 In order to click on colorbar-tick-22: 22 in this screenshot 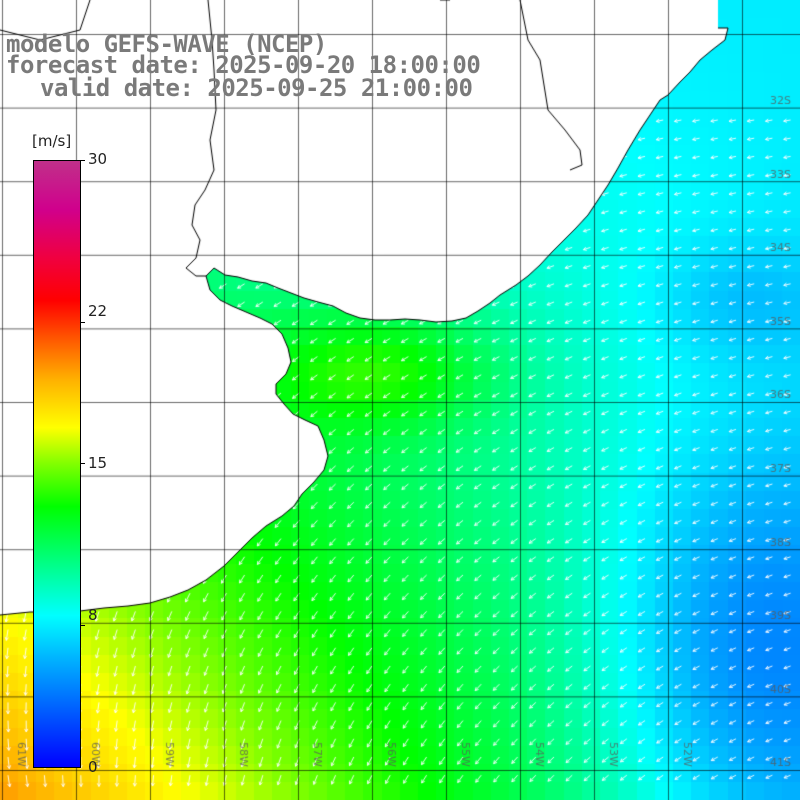, I will do `click(98, 311)`.